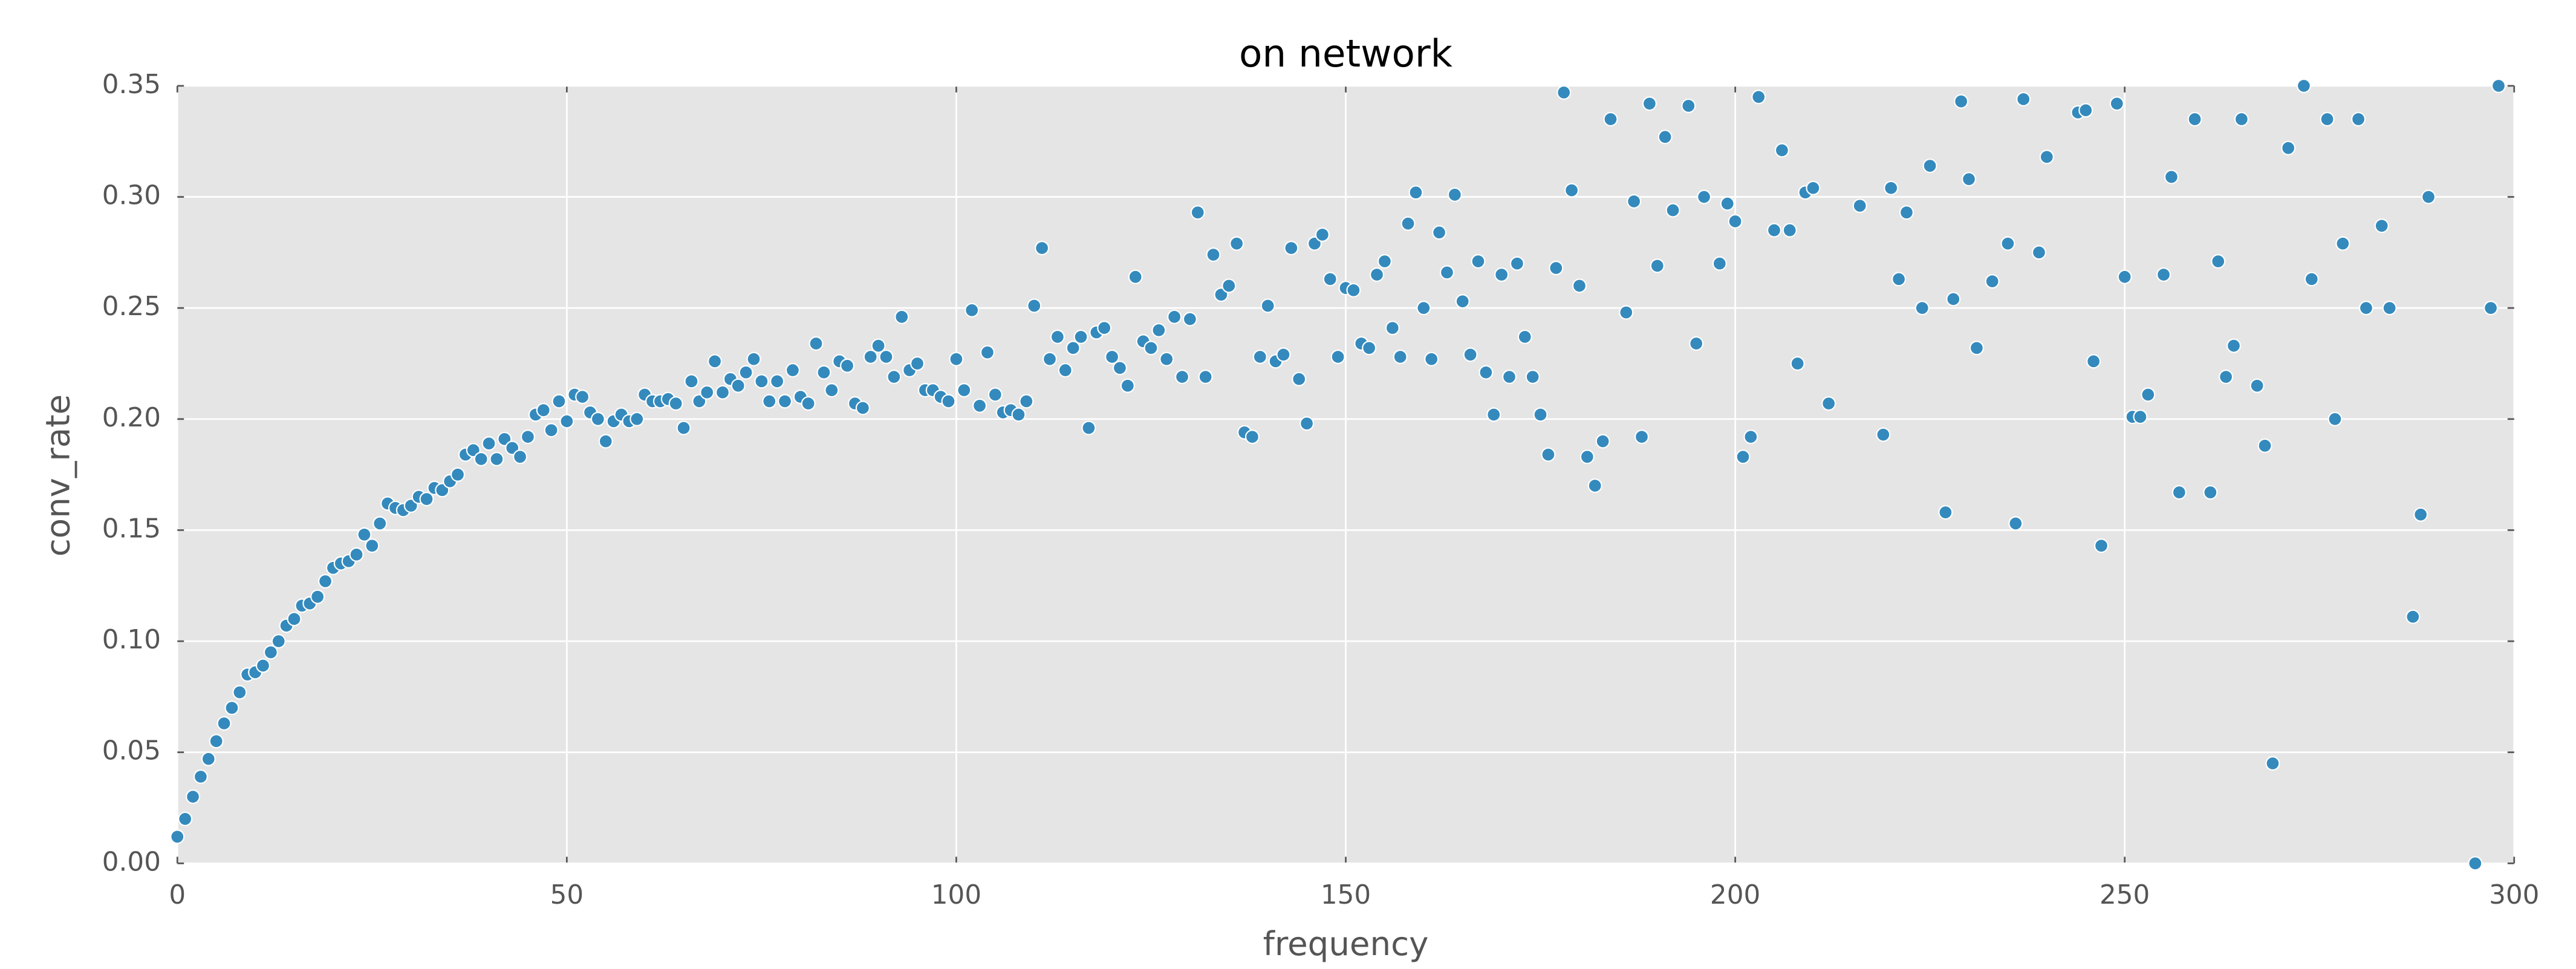 The image size is (2576, 969). Describe the element at coordinates (131, 306) in the screenshot. I see `y-tick-label: 0.25` at that location.